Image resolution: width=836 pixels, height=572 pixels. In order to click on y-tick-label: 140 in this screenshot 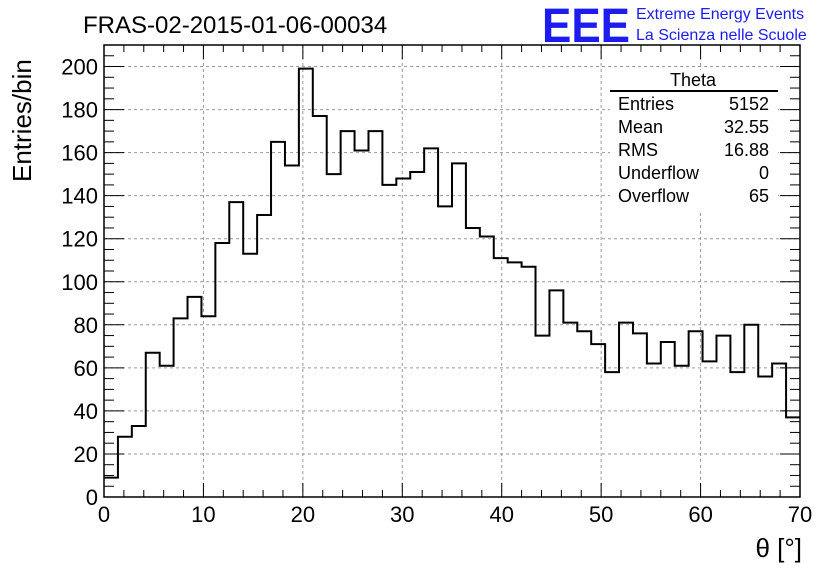, I will do `click(79, 196)`.